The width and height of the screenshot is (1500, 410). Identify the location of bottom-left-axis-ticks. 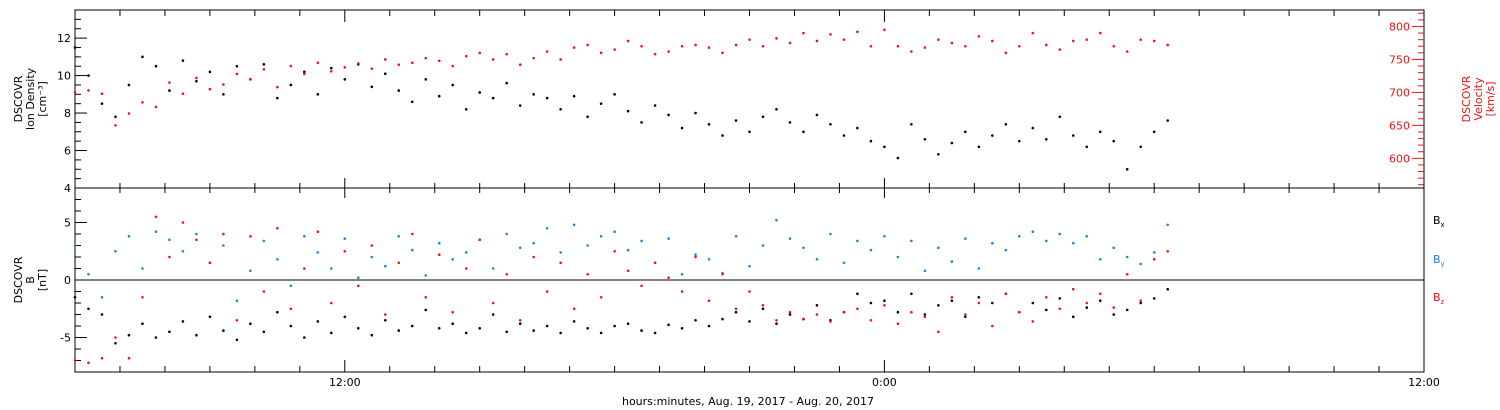
(81, 280).